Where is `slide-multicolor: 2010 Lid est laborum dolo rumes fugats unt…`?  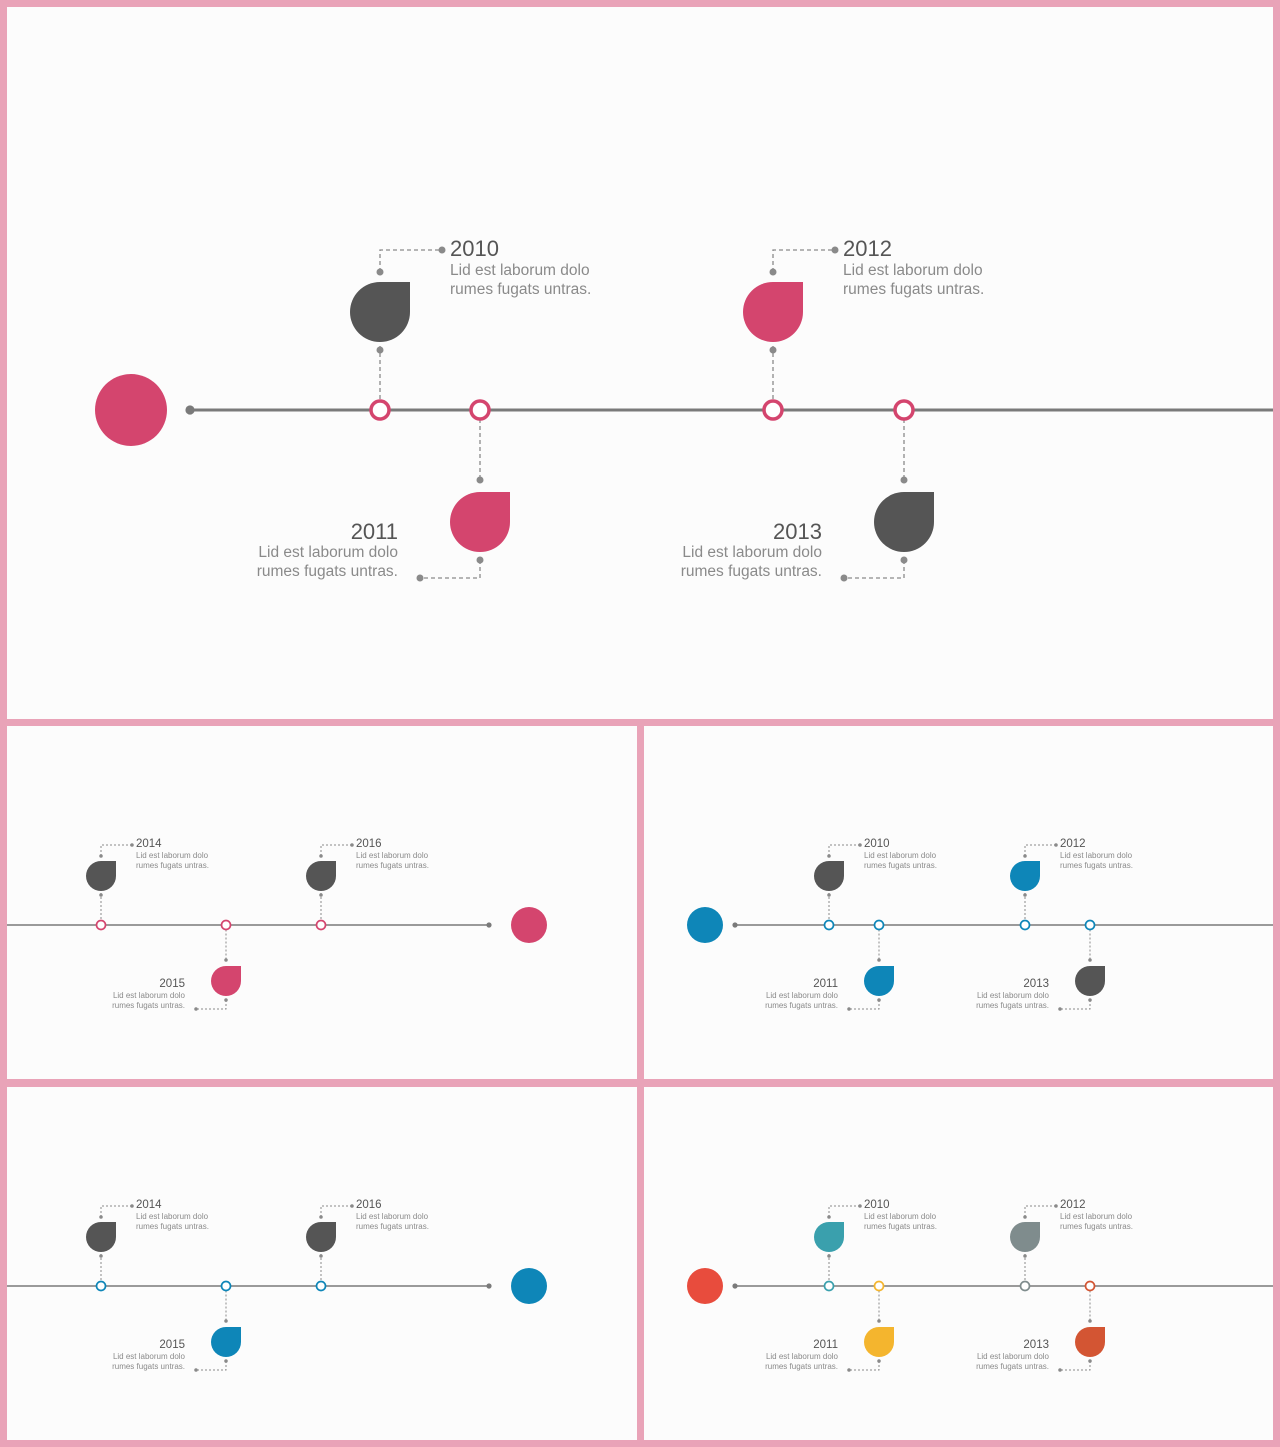
slide-multicolor: 2010 Lid est laborum dolo rumes fugats unt… is located at coordinates (958, 1263).